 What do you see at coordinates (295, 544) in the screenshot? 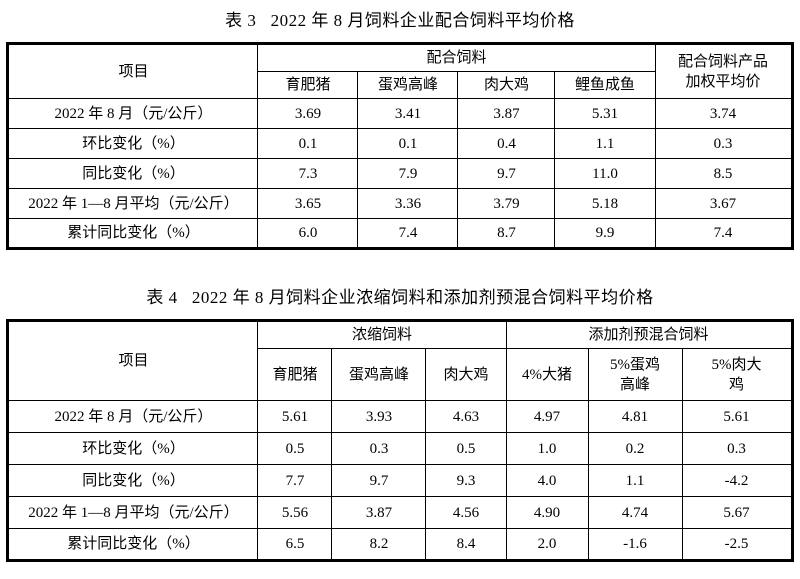
I see `value-cell: 6.5` at bounding box center [295, 544].